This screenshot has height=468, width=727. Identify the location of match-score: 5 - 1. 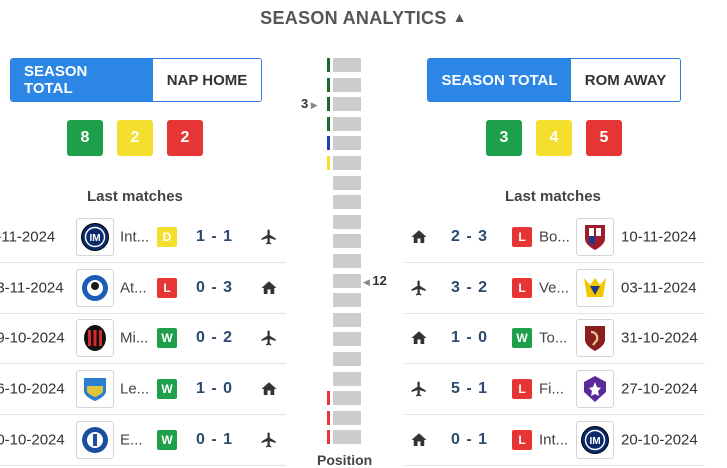
(470, 389).